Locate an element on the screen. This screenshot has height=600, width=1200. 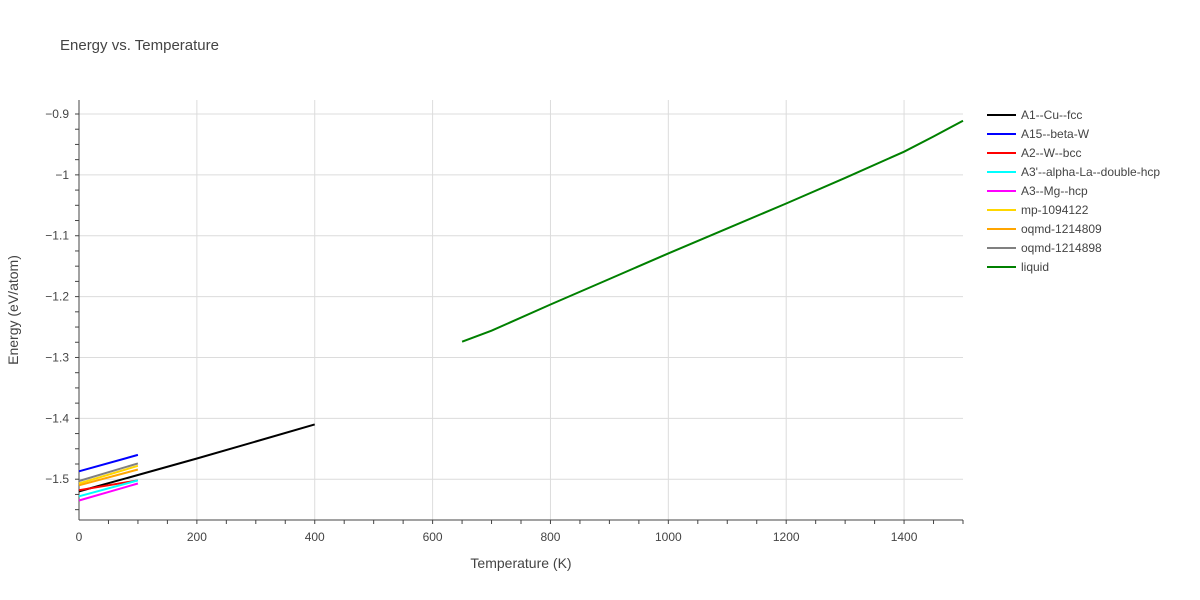
x-axis-title: Temperature (K) is located at coordinates (520, 563).